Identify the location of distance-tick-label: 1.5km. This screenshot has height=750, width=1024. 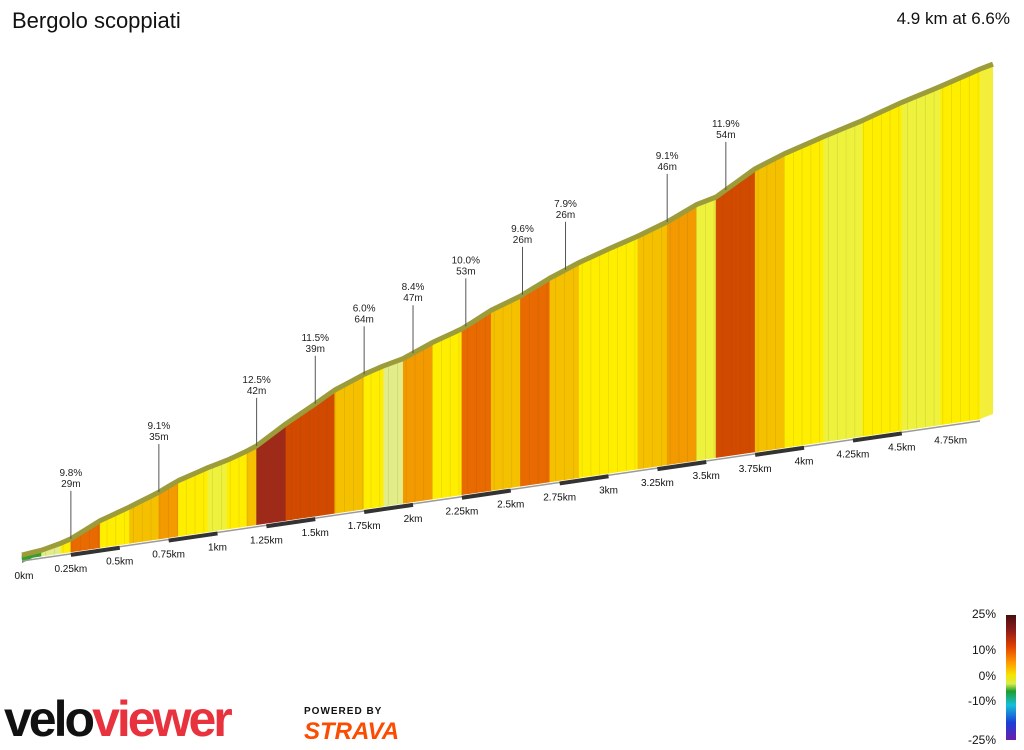
(315, 533).